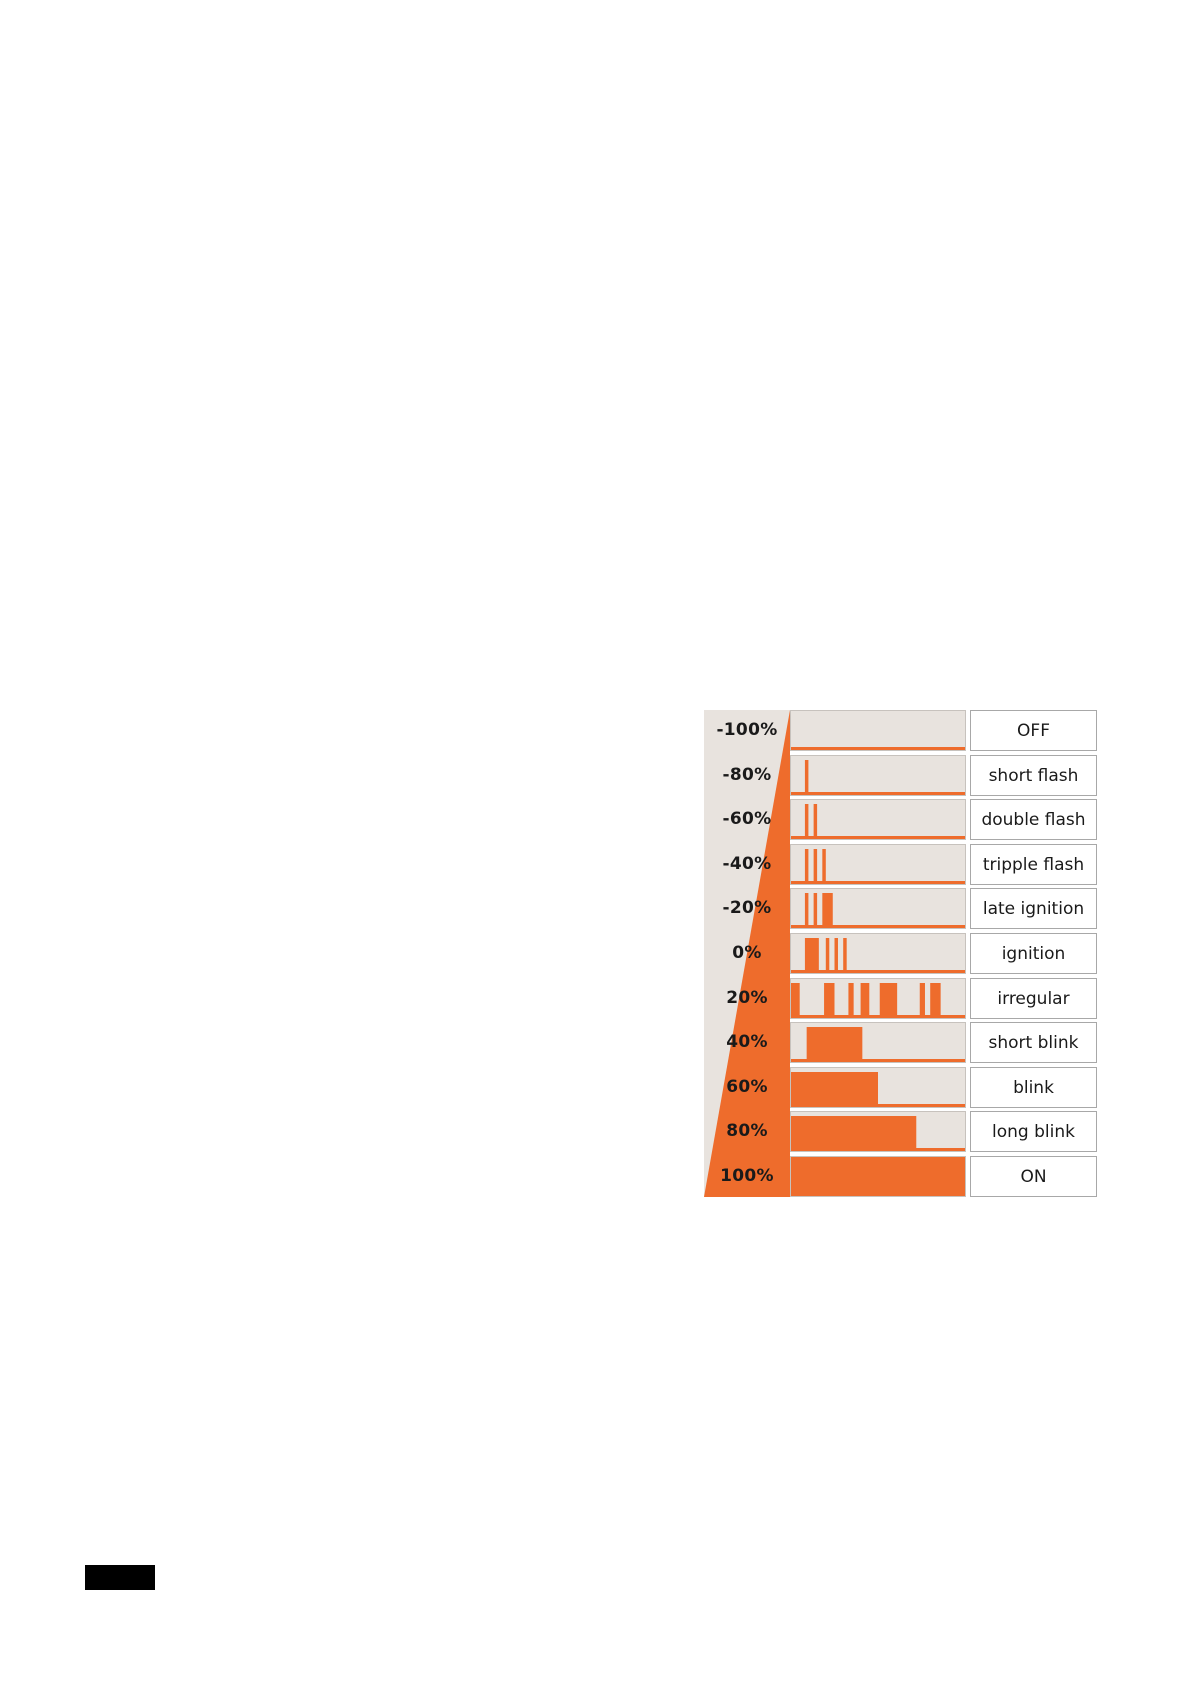 The height and width of the screenshot is (1684, 1190). I want to click on pattern-name-label: ignition, so click(1033, 953).